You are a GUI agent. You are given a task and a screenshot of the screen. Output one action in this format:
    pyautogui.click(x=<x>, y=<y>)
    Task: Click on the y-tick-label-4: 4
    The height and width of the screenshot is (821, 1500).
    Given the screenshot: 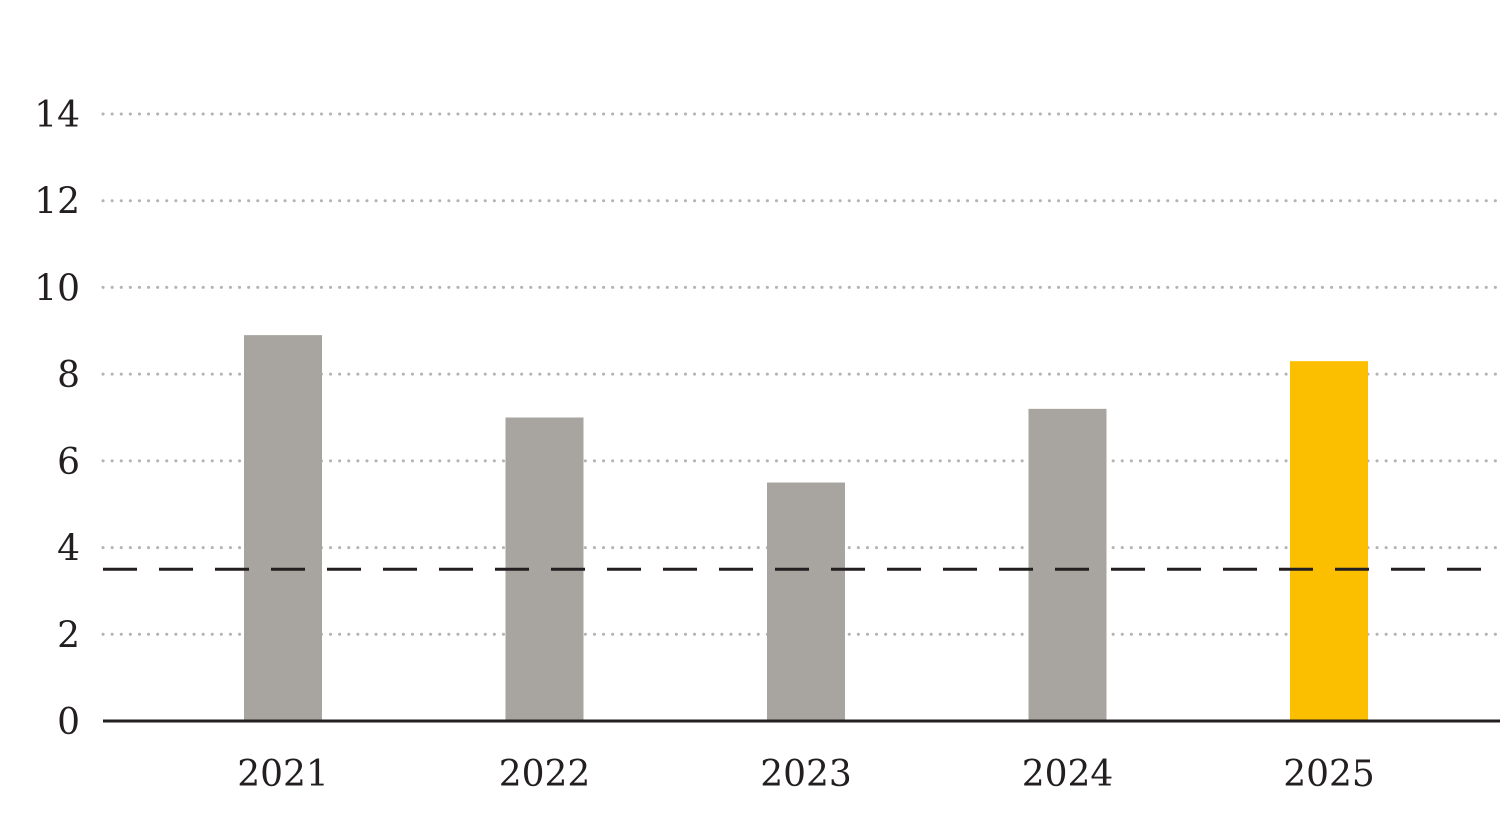 What is the action you would take?
    pyautogui.click(x=68, y=549)
    